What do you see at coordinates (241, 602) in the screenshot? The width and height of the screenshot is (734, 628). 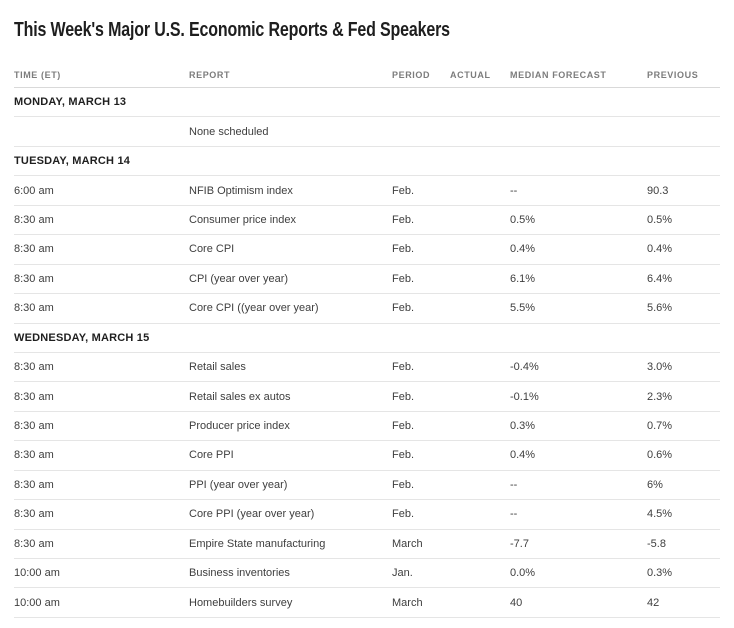 I see `cell-report: Homebuilders survey` at bounding box center [241, 602].